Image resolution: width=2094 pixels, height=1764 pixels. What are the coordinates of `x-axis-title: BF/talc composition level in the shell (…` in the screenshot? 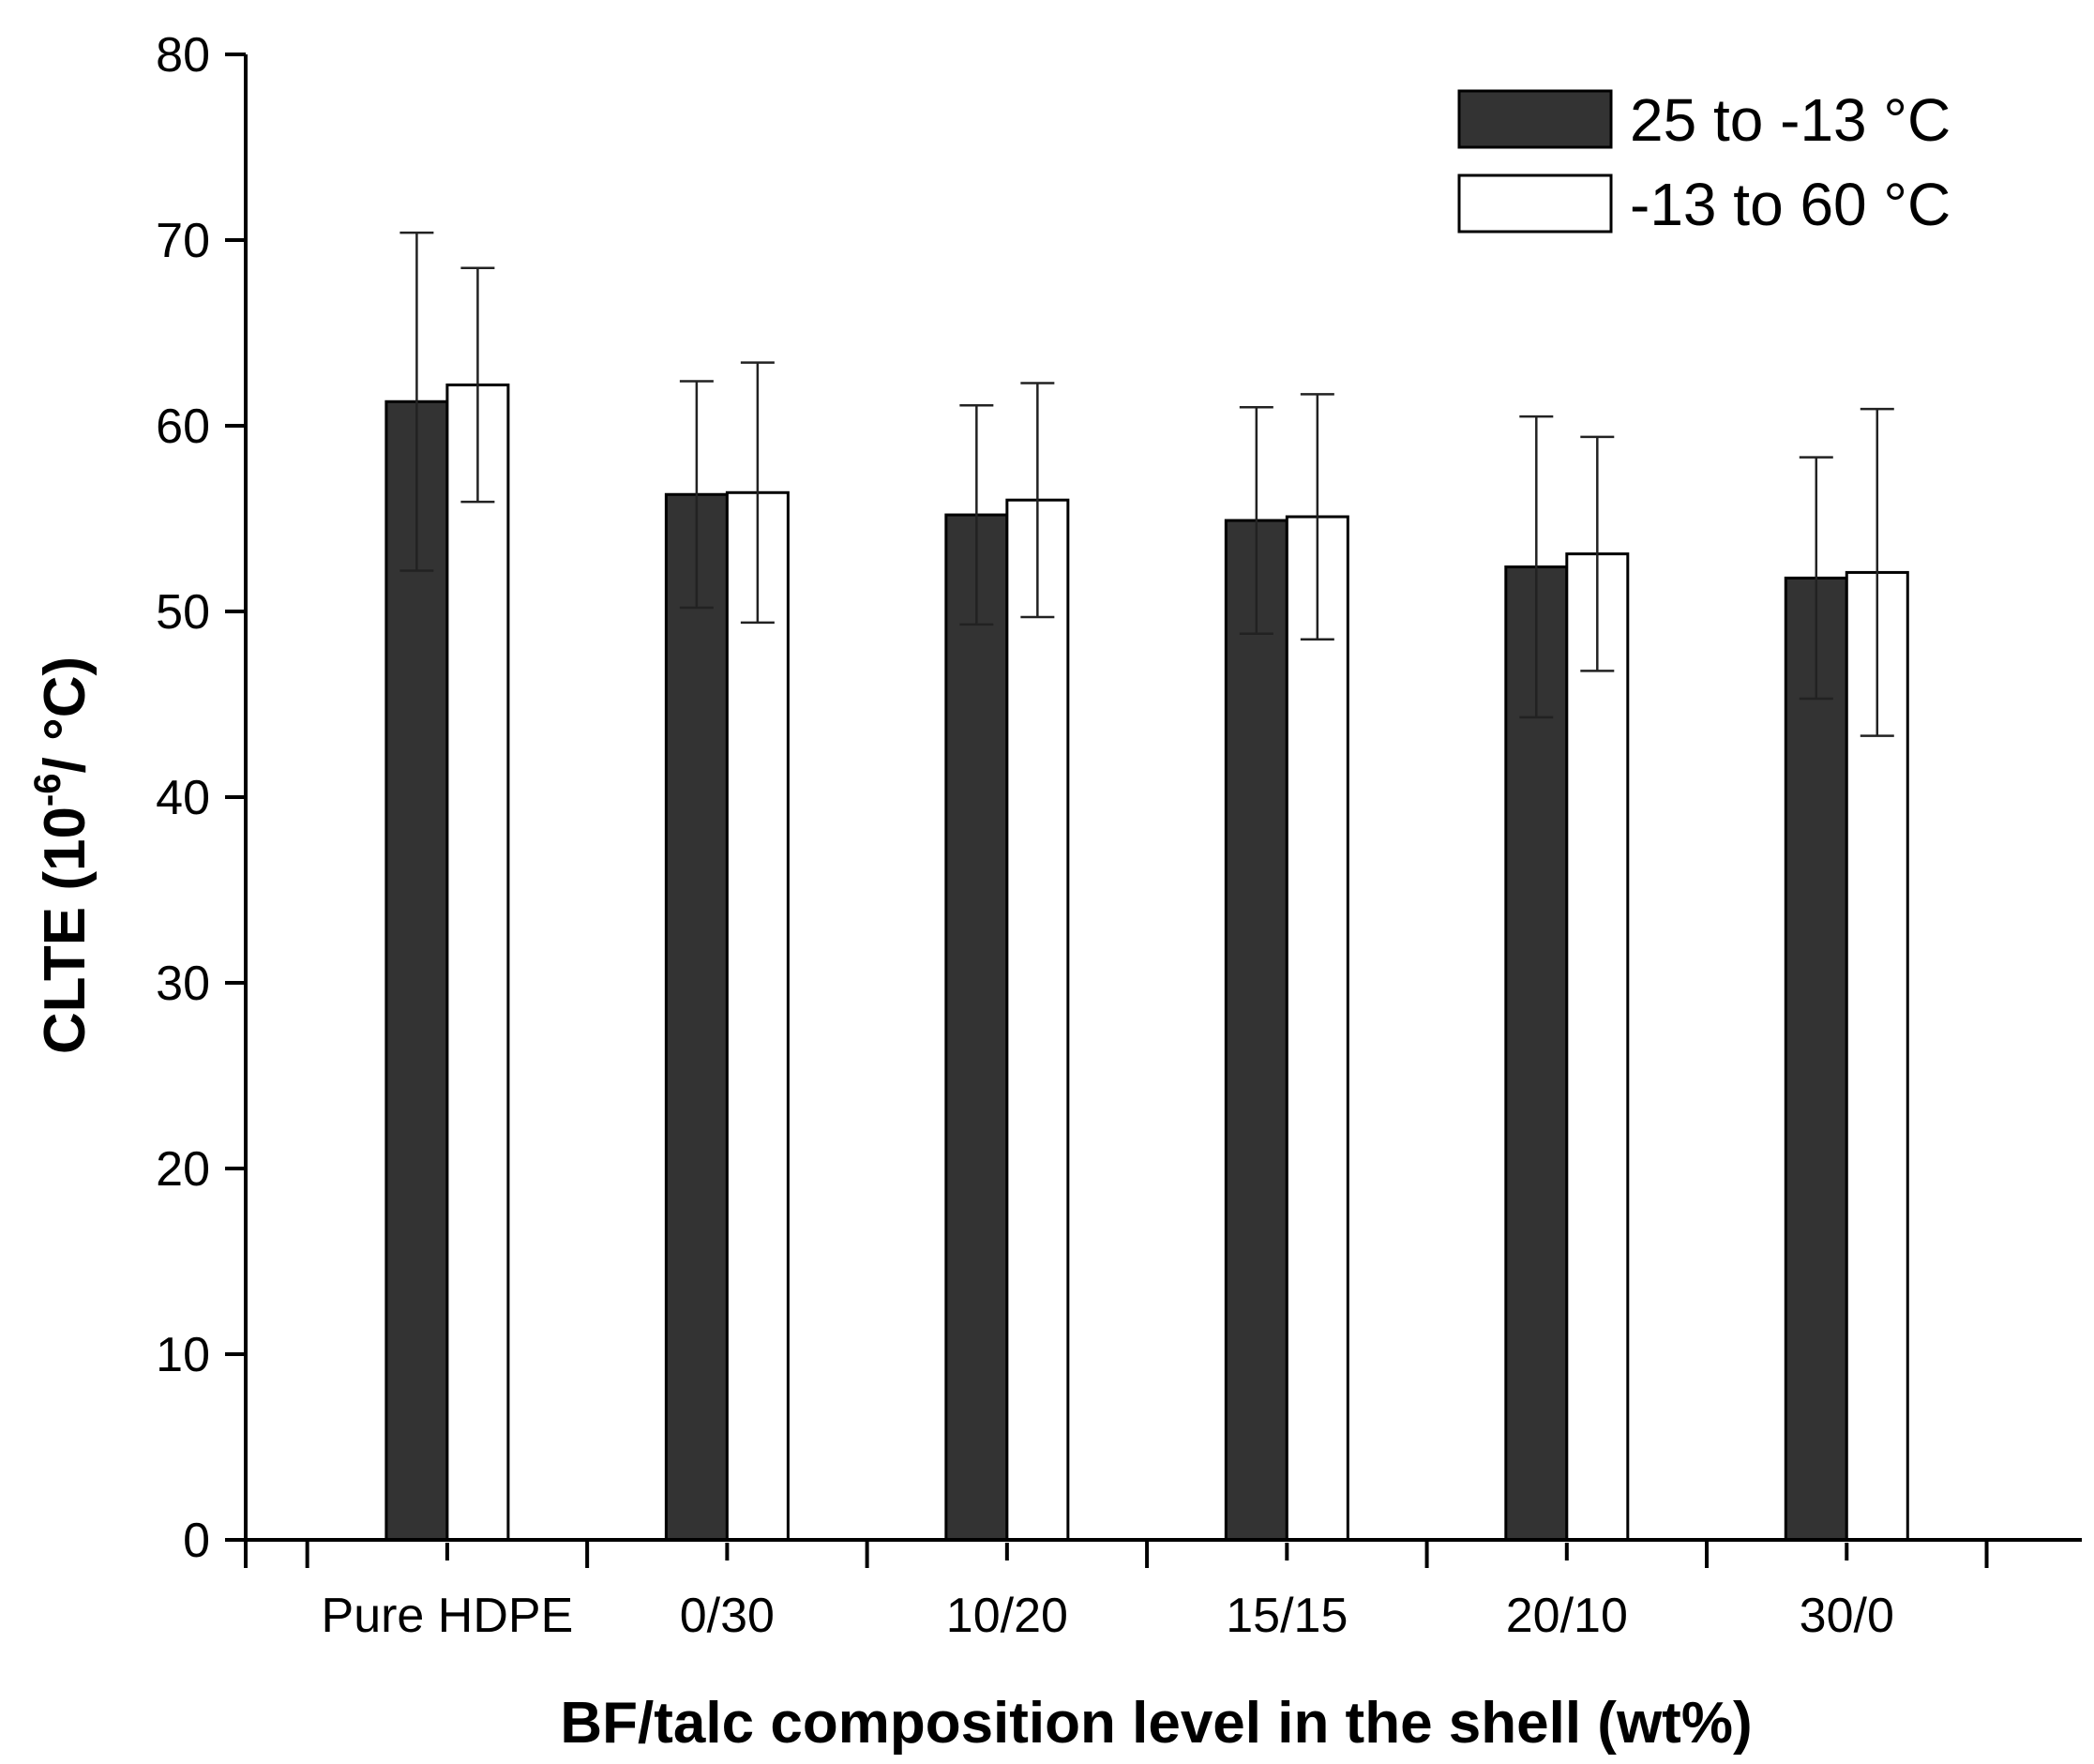 It's located at (1156, 1723).